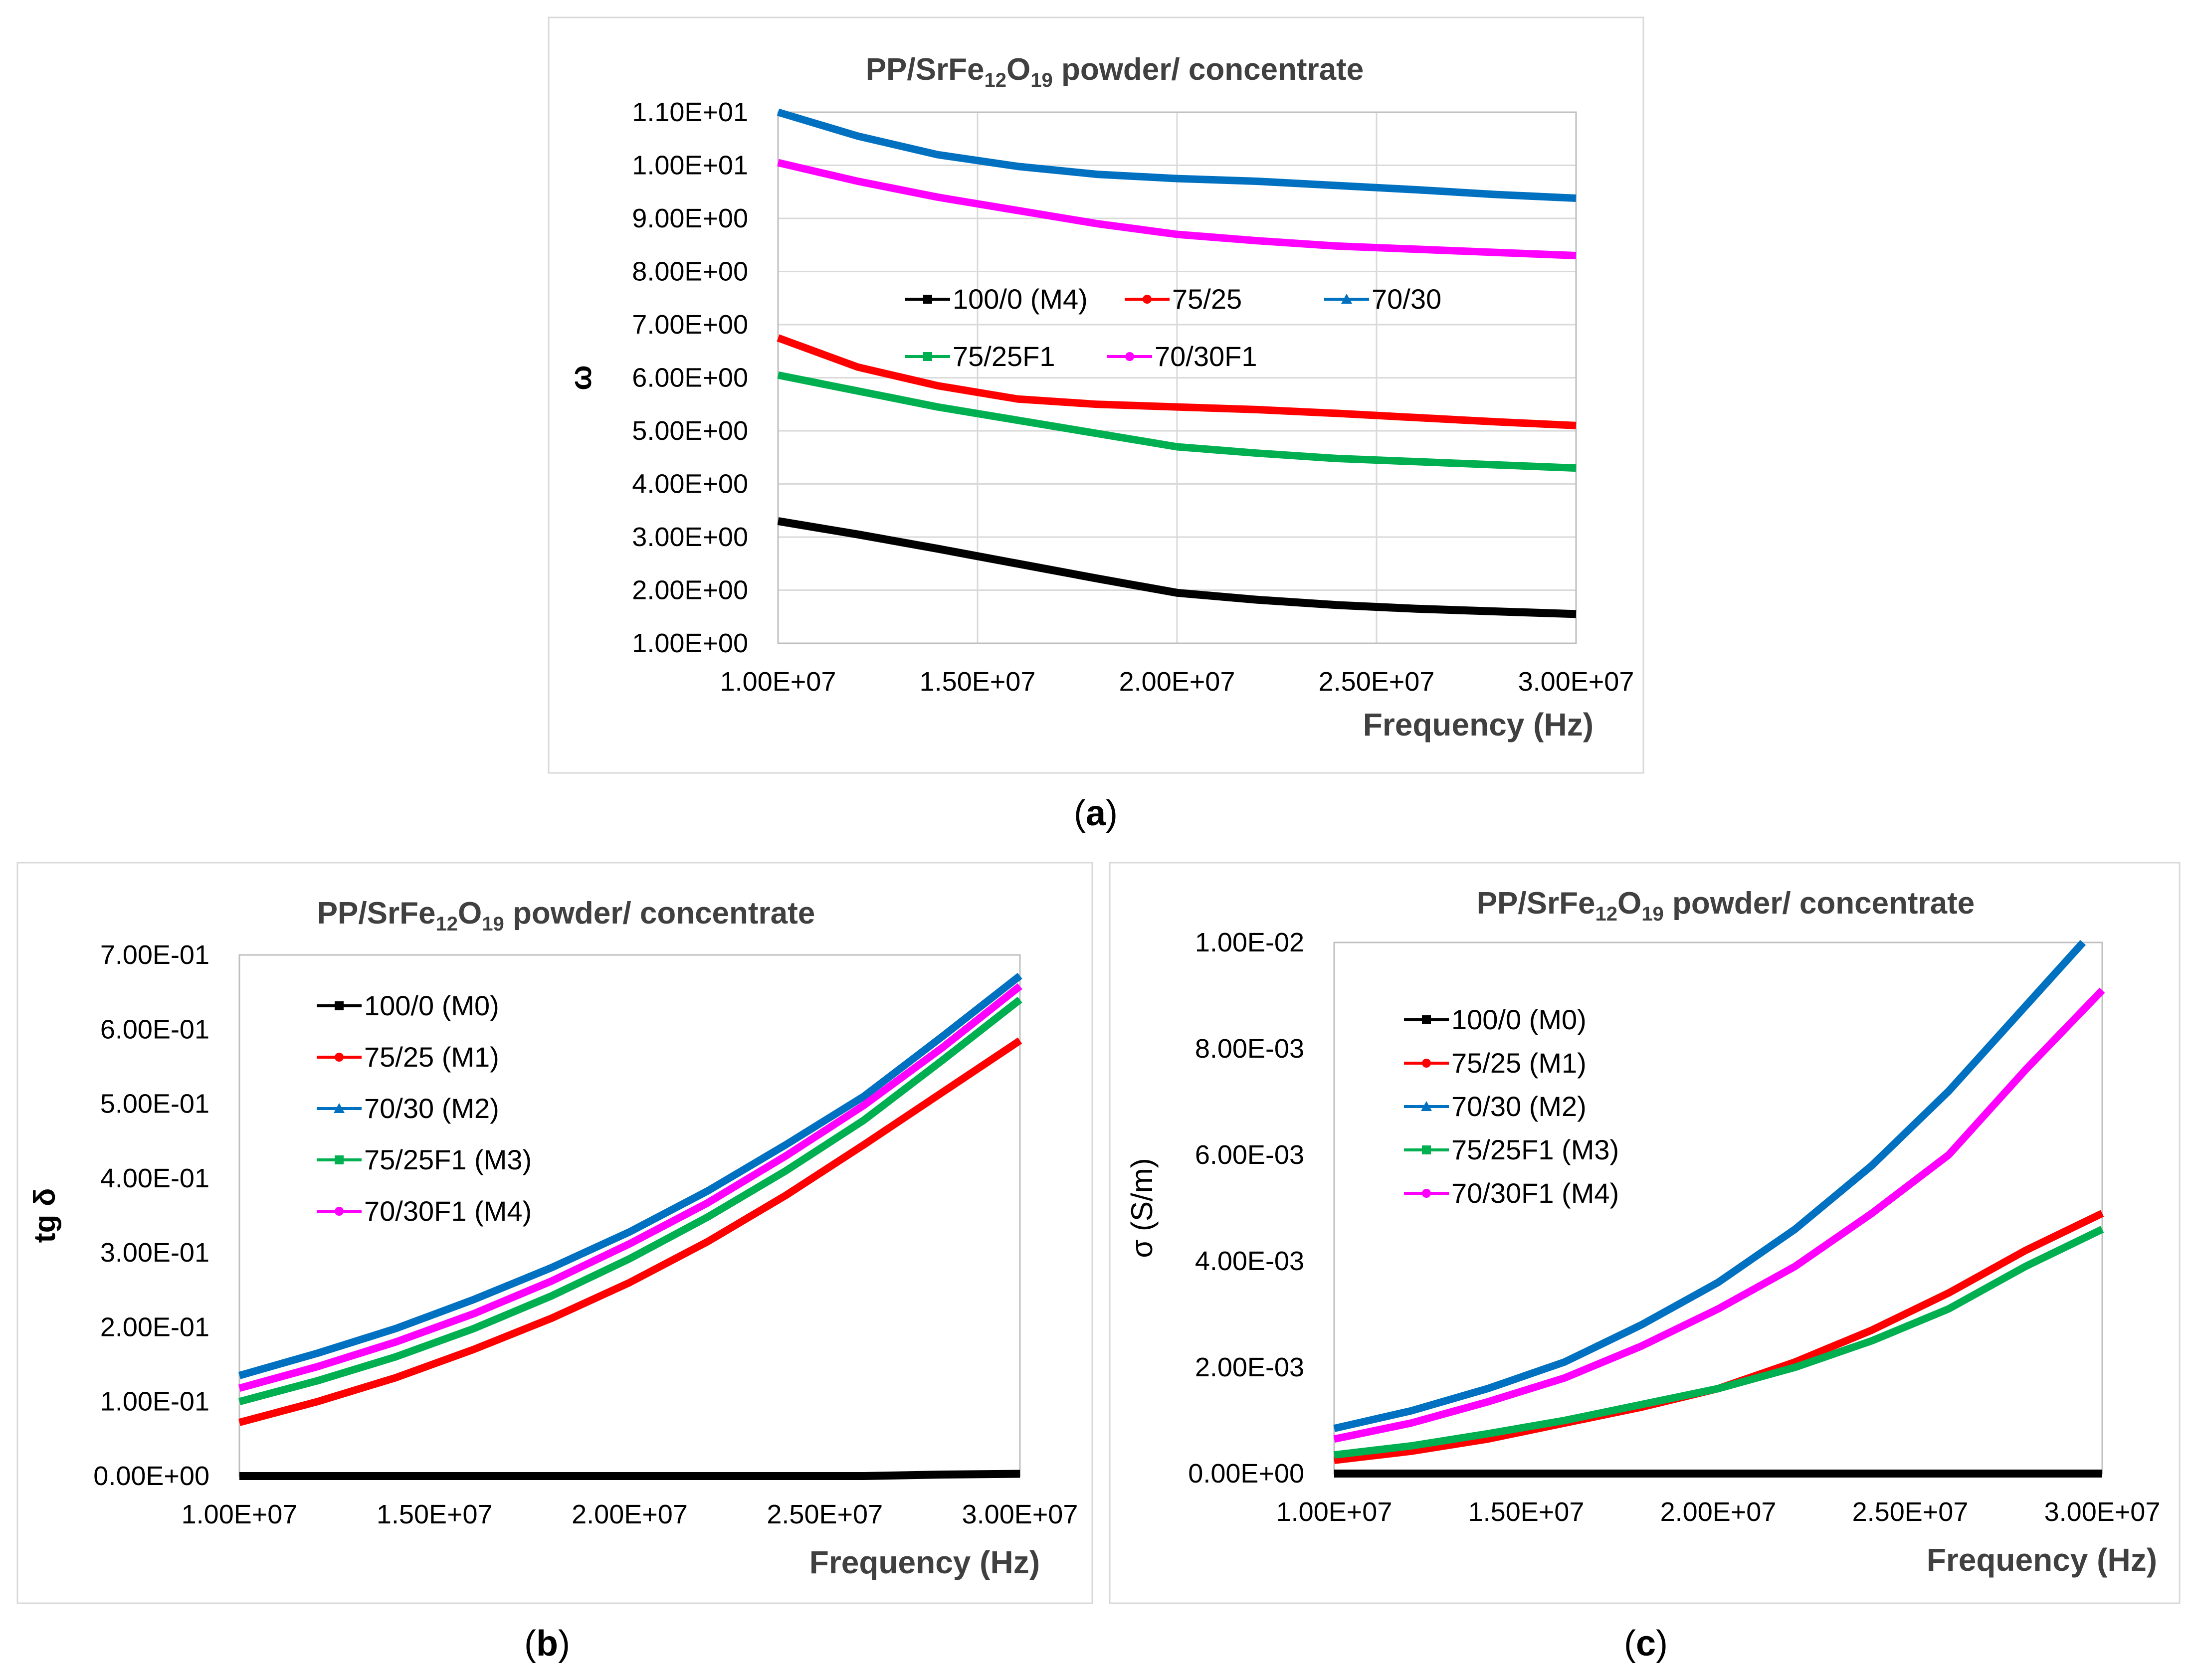 This screenshot has height=1680, width=2192. What do you see at coordinates (1020, 1514) in the screenshot?
I see `x-tick-label: 3.00E+07` at bounding box center [1020, 1514].